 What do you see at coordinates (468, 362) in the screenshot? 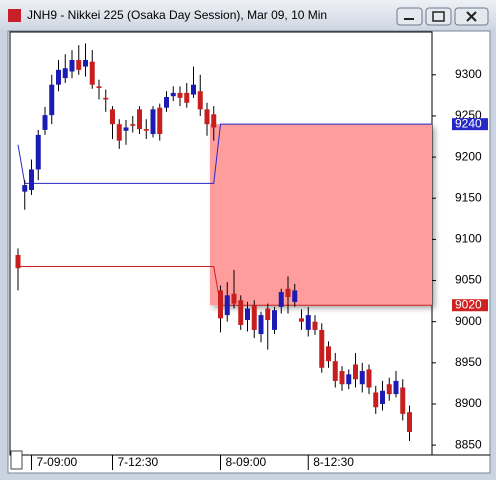
I see `y-tick-label: 8950` at bounding box center [468, 362].